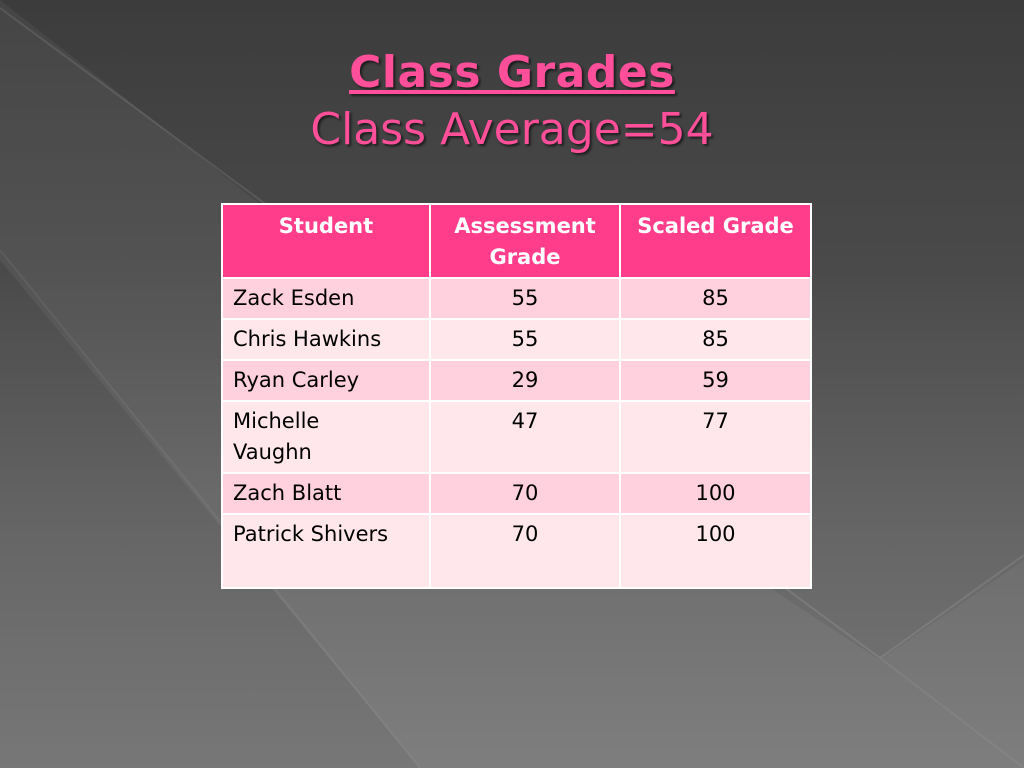 Image resolution: width=1024 pixels, height=768 pixels. I want to click on table-row: Zack Esden 55 85, so click(516, 298).